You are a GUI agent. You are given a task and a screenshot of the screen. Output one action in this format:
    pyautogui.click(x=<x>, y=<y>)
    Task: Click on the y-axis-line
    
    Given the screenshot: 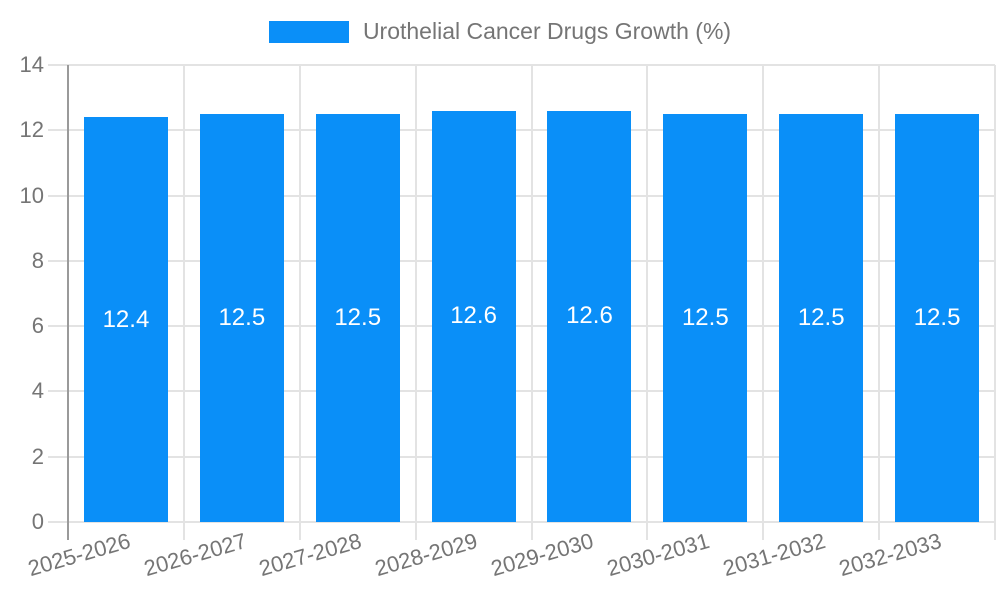 What is the action you would take?
    pyautogui.click(x=68, y=302)
    